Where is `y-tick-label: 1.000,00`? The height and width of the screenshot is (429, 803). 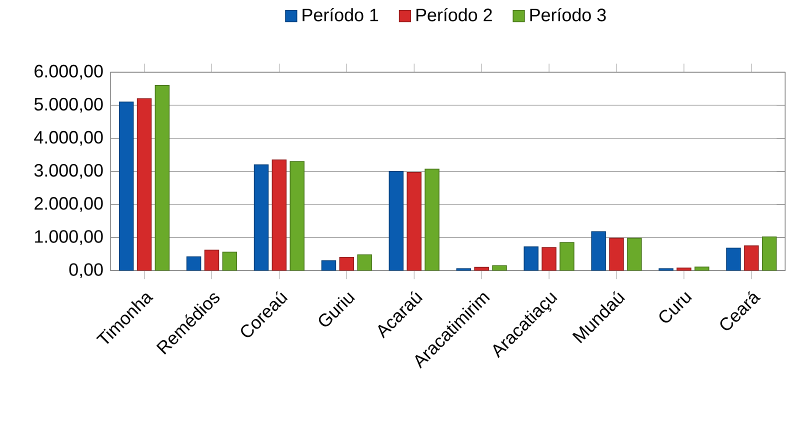 y-tick-label: 1.000,00 is located at coordinates (69, 237).